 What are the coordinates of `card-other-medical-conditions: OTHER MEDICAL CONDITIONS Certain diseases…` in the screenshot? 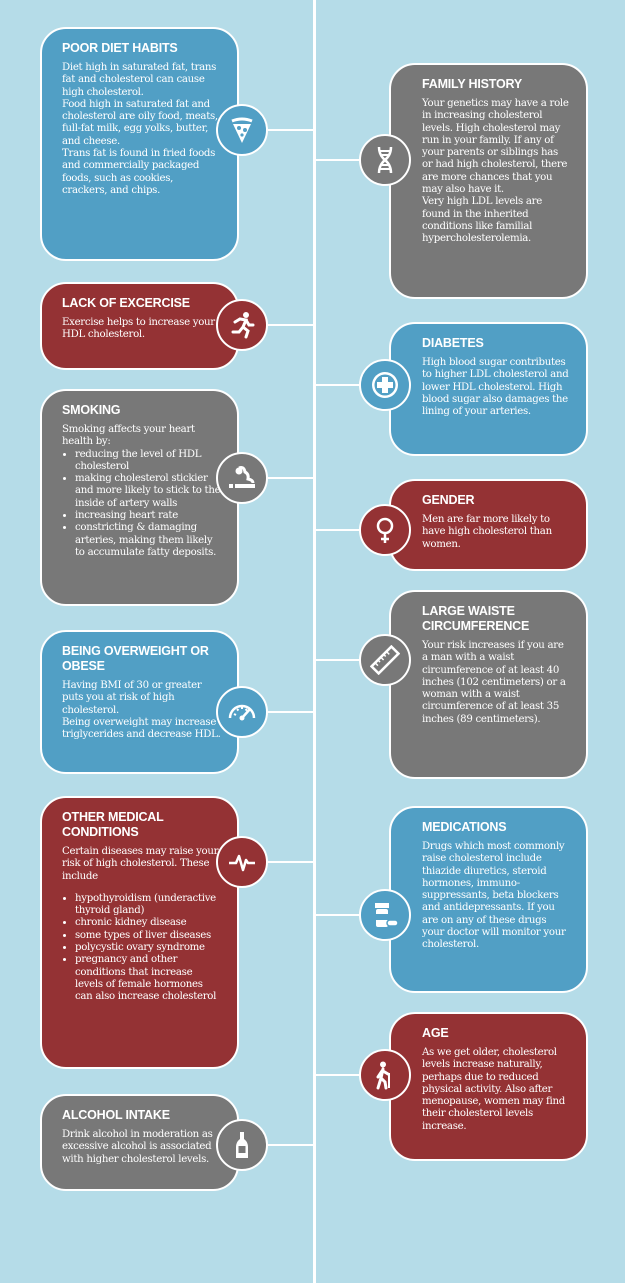 It's located at (139, 932).